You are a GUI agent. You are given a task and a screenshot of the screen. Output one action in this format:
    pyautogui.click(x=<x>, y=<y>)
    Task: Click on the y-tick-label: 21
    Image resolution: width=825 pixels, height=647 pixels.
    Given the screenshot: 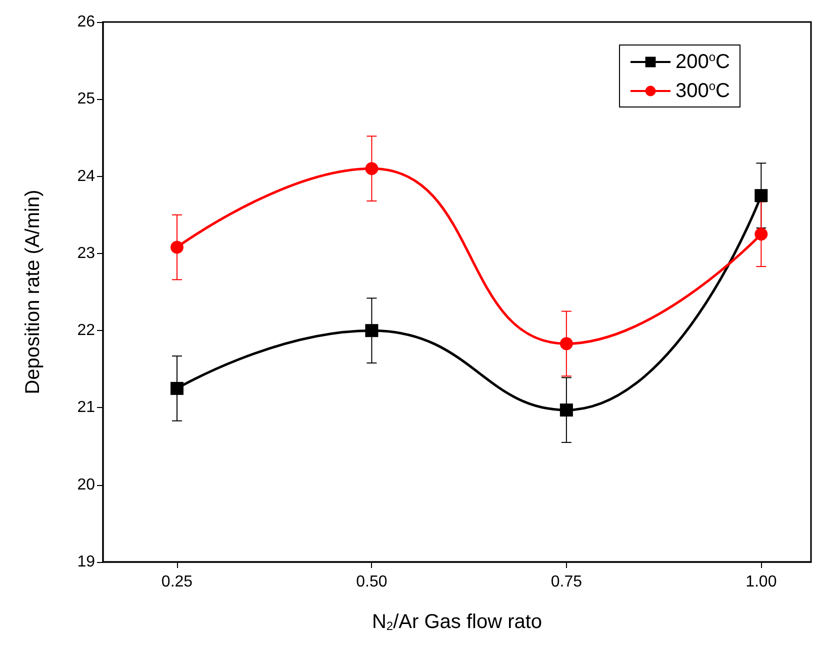 What is the action you would take?
    pyautogui.click(x=86, y=407)
    